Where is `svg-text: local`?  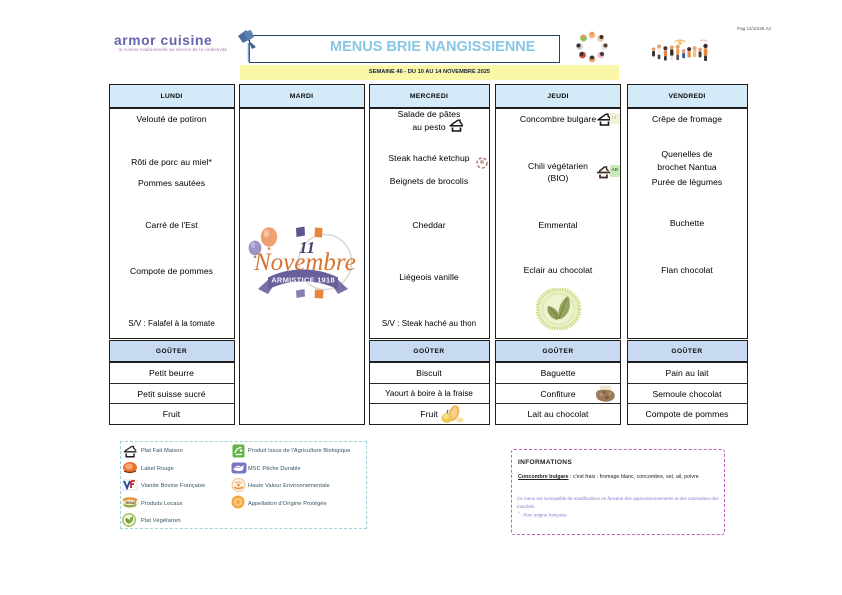 svg-text: local is located at coordinates (131, 502).